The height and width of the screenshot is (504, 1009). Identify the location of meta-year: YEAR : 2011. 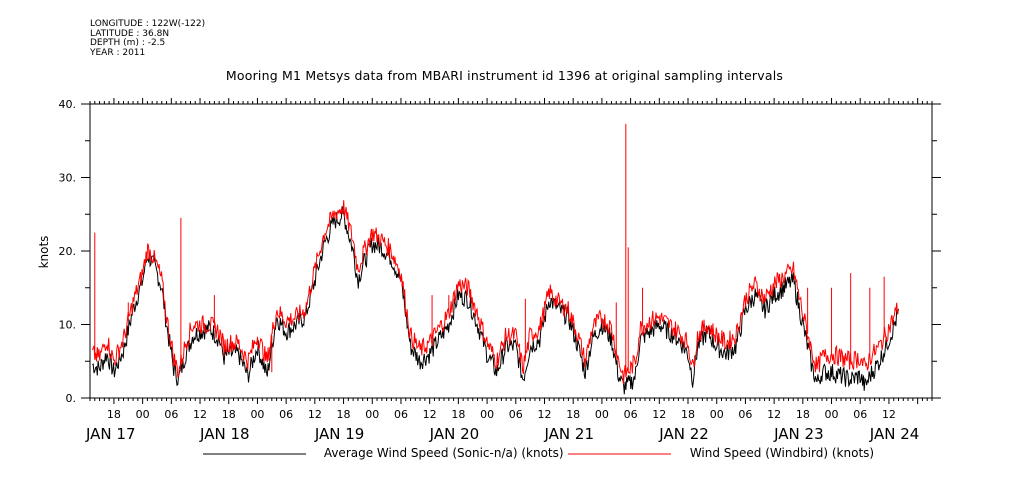
(118, 52).